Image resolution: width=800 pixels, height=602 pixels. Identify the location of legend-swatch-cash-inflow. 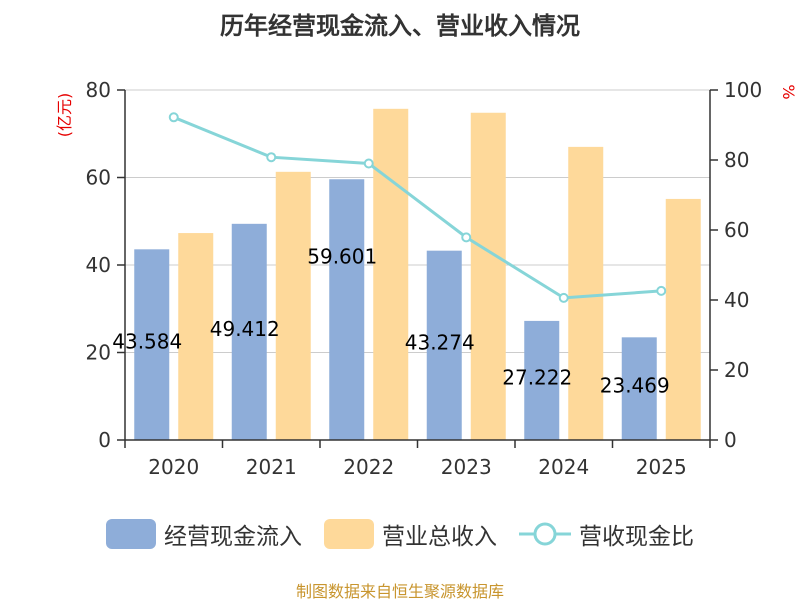
(131, 534).